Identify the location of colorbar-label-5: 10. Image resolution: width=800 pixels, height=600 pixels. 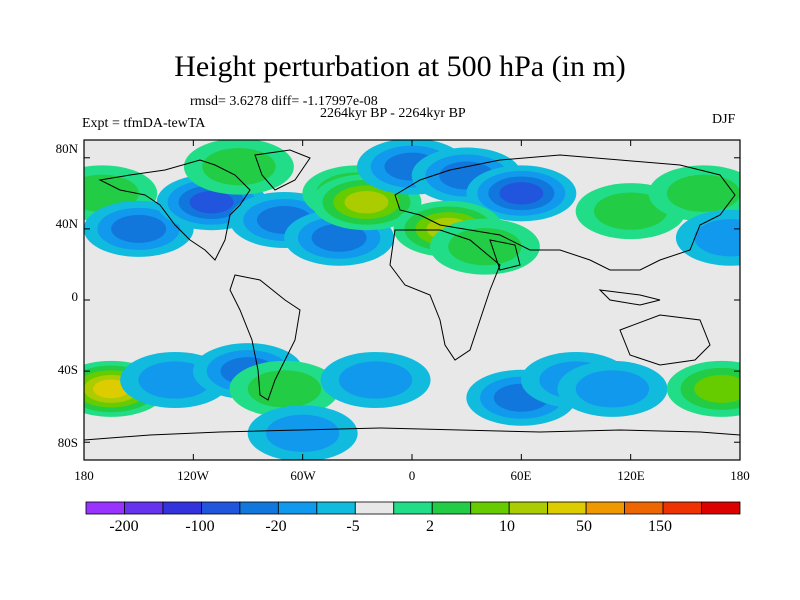
(507, 526).